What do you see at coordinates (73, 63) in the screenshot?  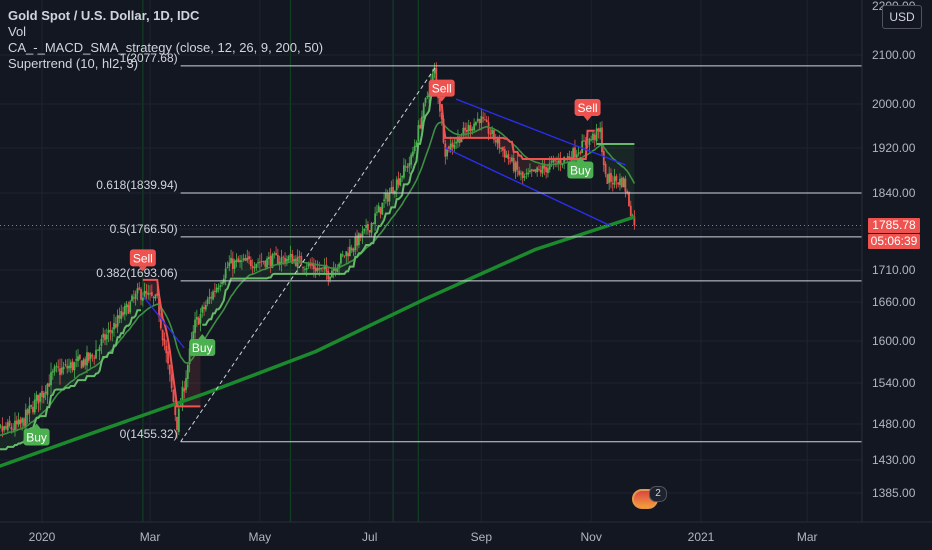 I see `supertrend-label: Supertrend (10, hl2, 3)` at bounding box center [73, 63].